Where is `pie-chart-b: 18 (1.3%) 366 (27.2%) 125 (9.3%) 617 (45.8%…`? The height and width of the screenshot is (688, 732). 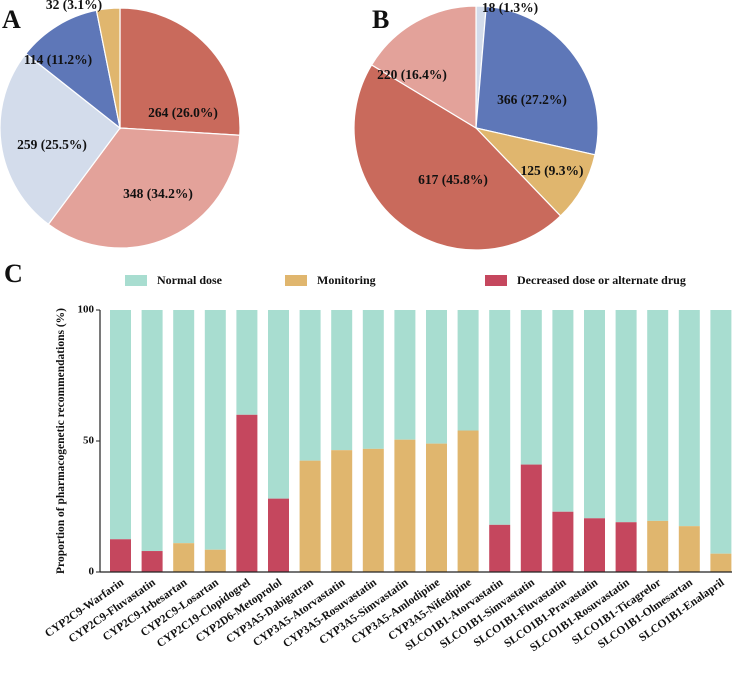 pie-chart-b: 18 (1.3%) 366 (27.2%) 125 (9.3%) 617 (45.8%… is located at coordinates (476, 125).